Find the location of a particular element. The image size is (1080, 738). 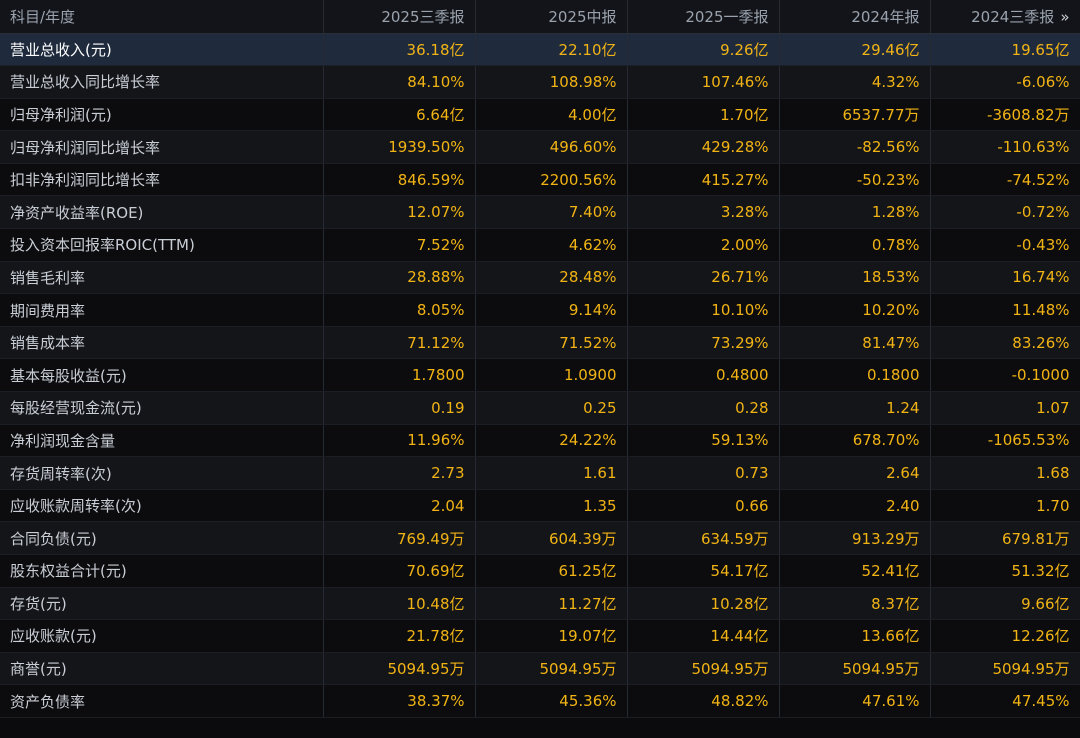

cell-value: 769.49万 is located at coordinates (399, 538).